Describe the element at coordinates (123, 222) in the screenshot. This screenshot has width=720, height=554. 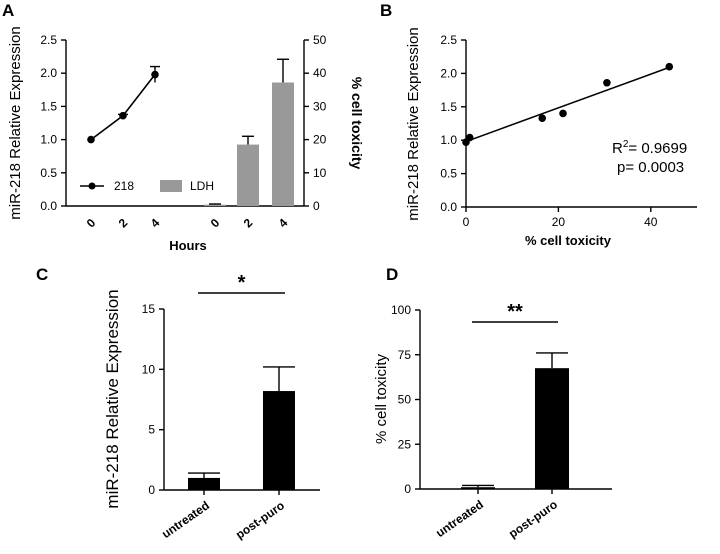
I see `a-x-tick-label-1: 2` at that location.